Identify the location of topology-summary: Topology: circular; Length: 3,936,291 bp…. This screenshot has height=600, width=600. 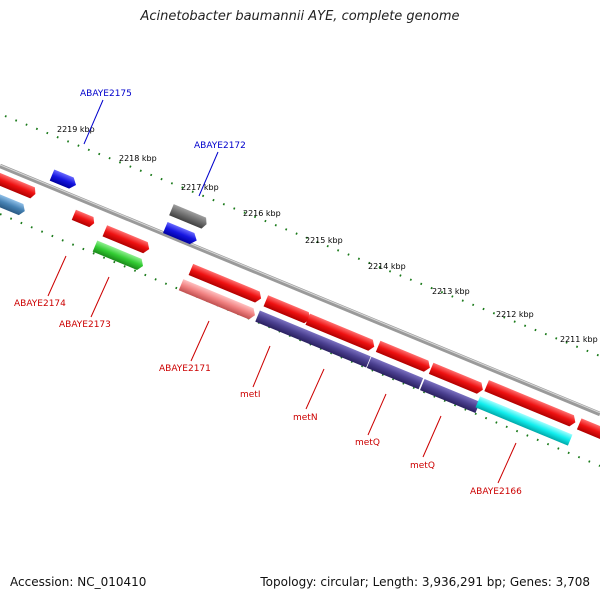
(425, 582).